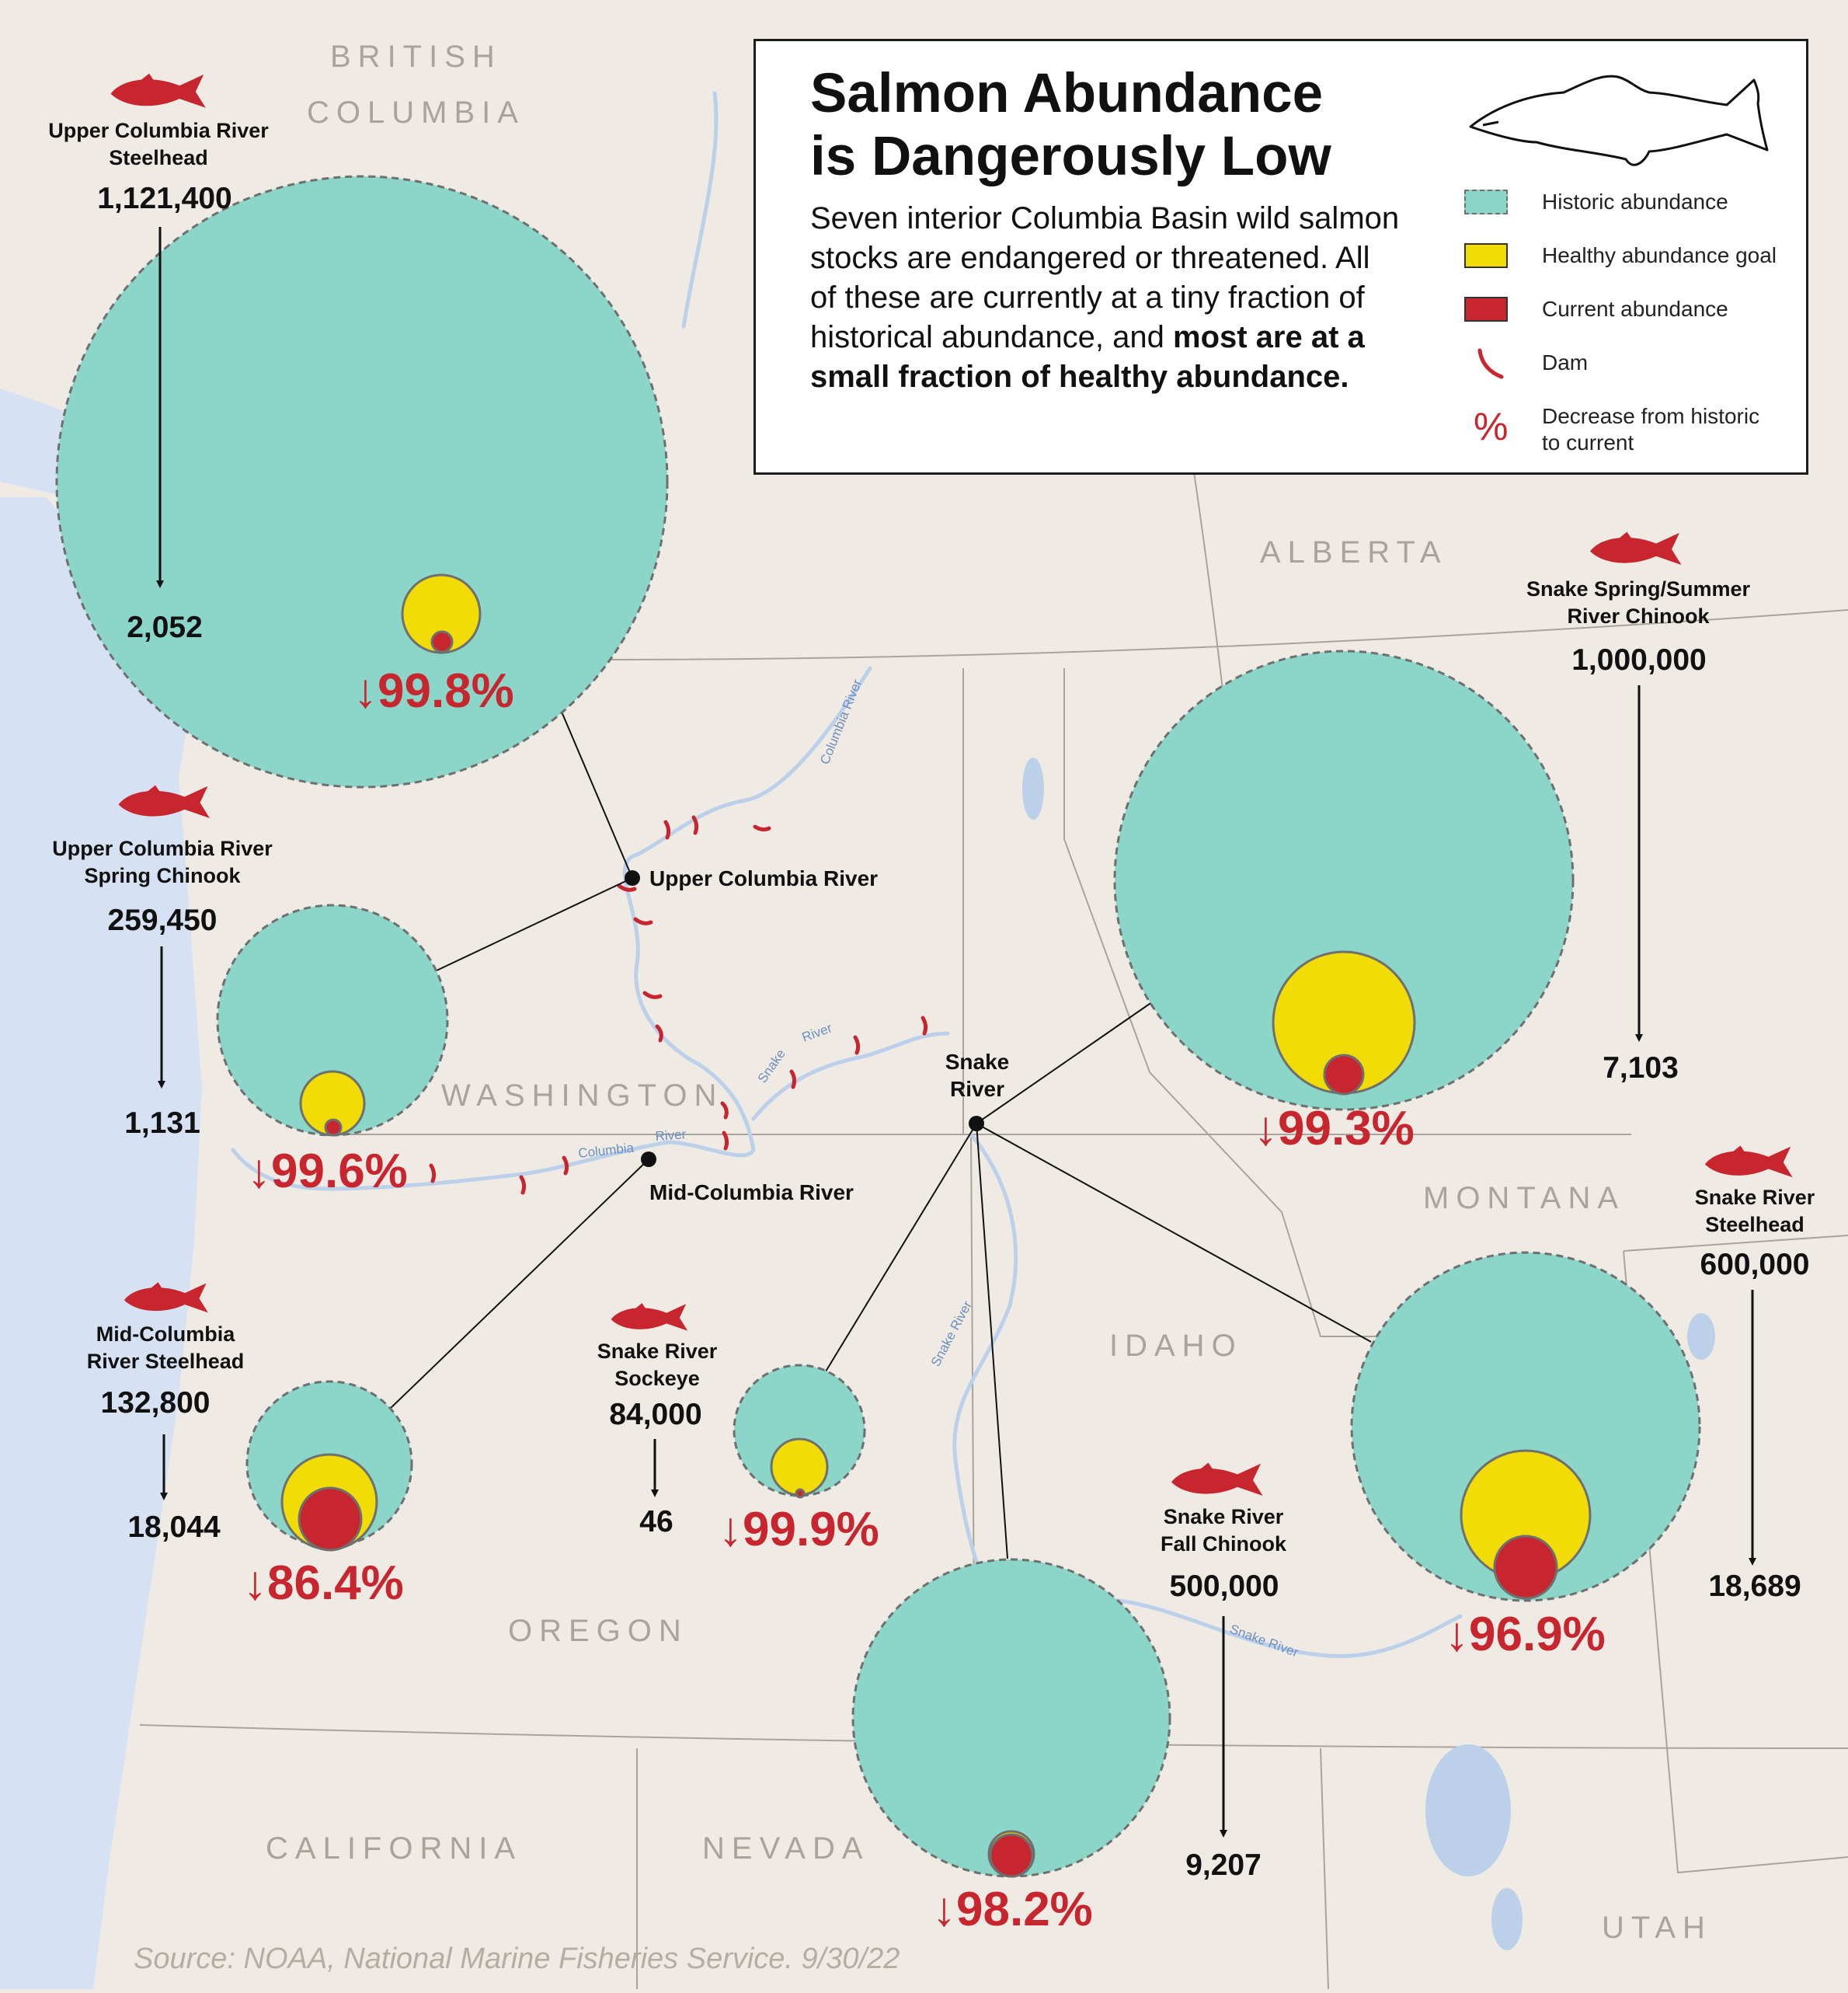 This screenshot has width=1848, height=1993. Describe the element at coordinates (1526, 1634) in the screenshot. I see `decrease-percent: ↓96.9%` at that location.